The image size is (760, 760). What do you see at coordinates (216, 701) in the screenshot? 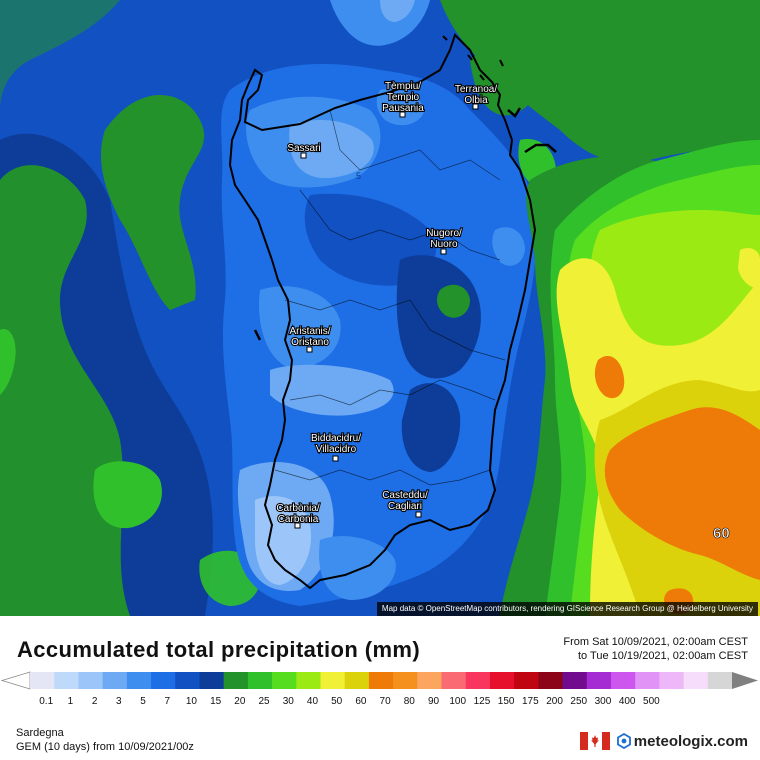
I see `legend-tick-label: 15` at bounding box center [216, 701].